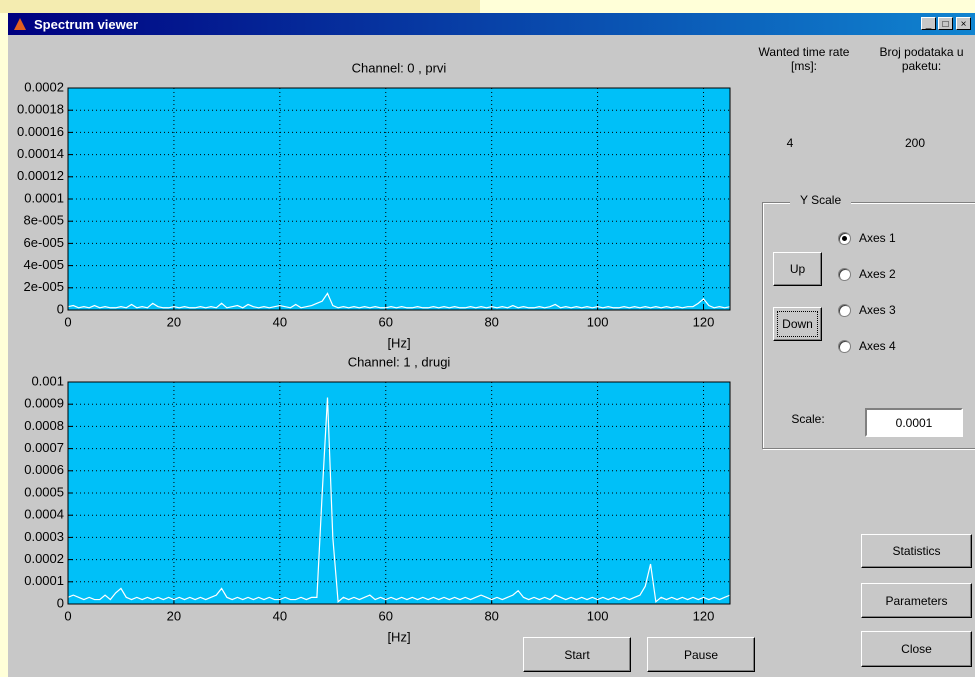 The image size is (975, 677). What do you see at coordinates (399, 67) in the screenshot?
I see `chart-title: Channel: 0 , prvi` at bounding box center [399, 67].